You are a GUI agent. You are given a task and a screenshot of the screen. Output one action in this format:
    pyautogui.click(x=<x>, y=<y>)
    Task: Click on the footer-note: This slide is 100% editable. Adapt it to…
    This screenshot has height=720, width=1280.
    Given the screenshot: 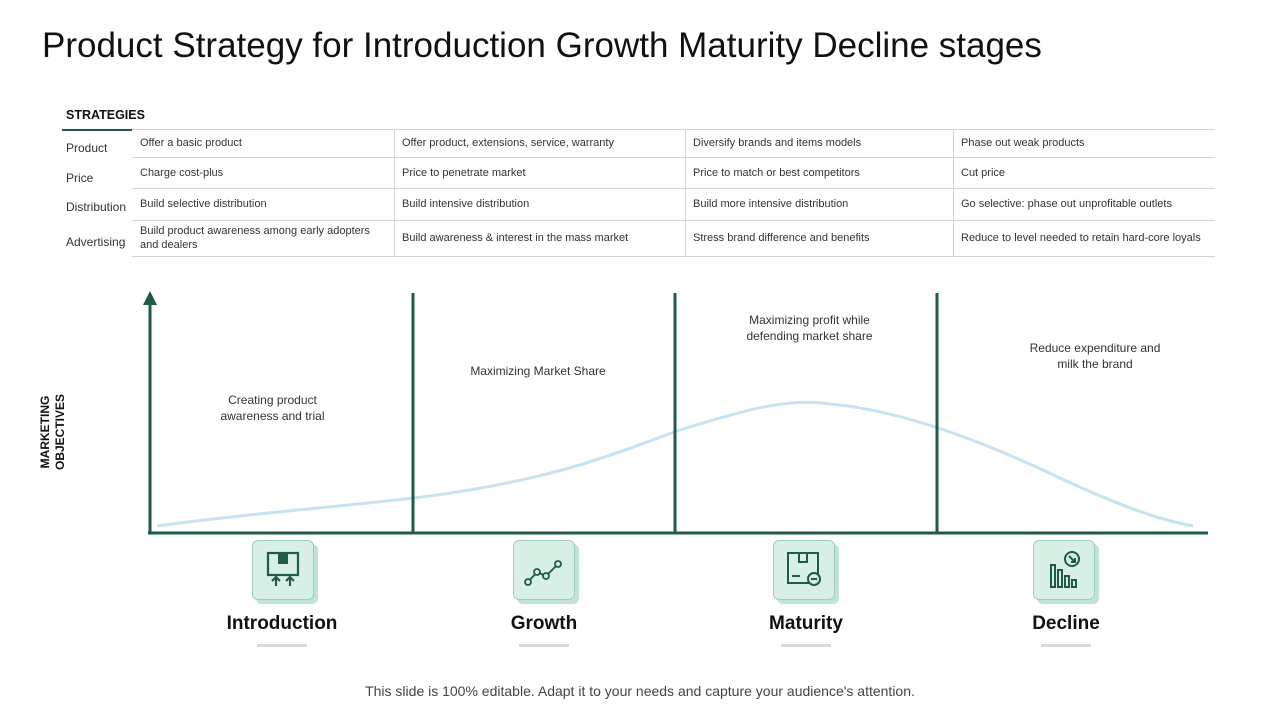 What is the action you would take?
    pyautogui.click(x=640, y=691)
    